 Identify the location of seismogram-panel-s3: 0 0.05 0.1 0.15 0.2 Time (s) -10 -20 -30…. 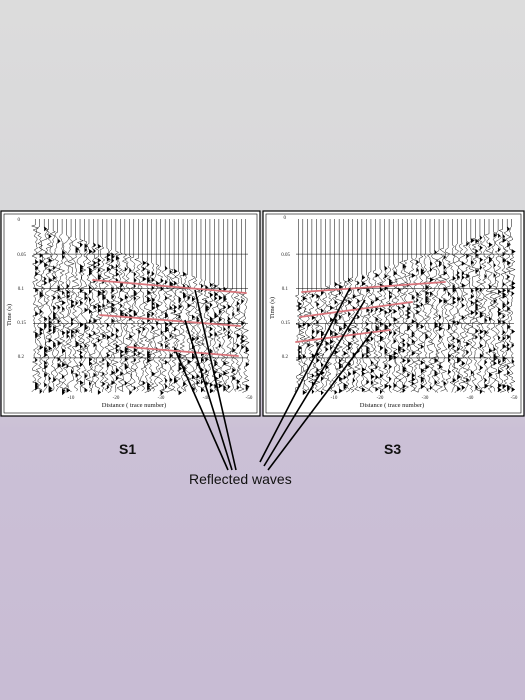
(393, 313).